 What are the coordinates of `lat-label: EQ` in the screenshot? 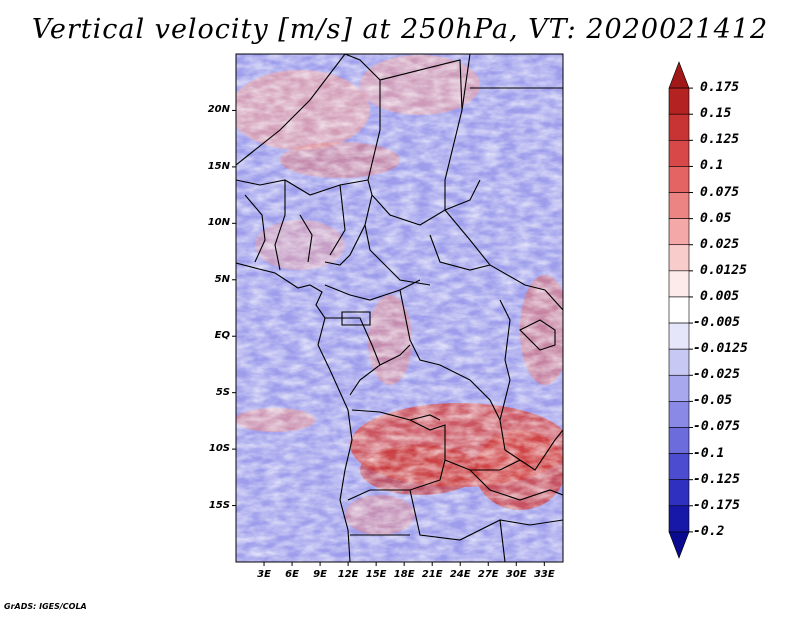 It's located at (222, 336).